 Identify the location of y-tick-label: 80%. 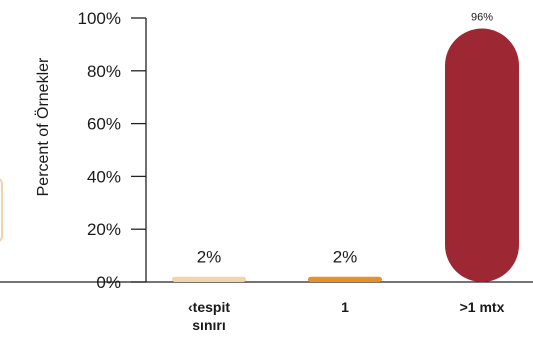
(104, 71).